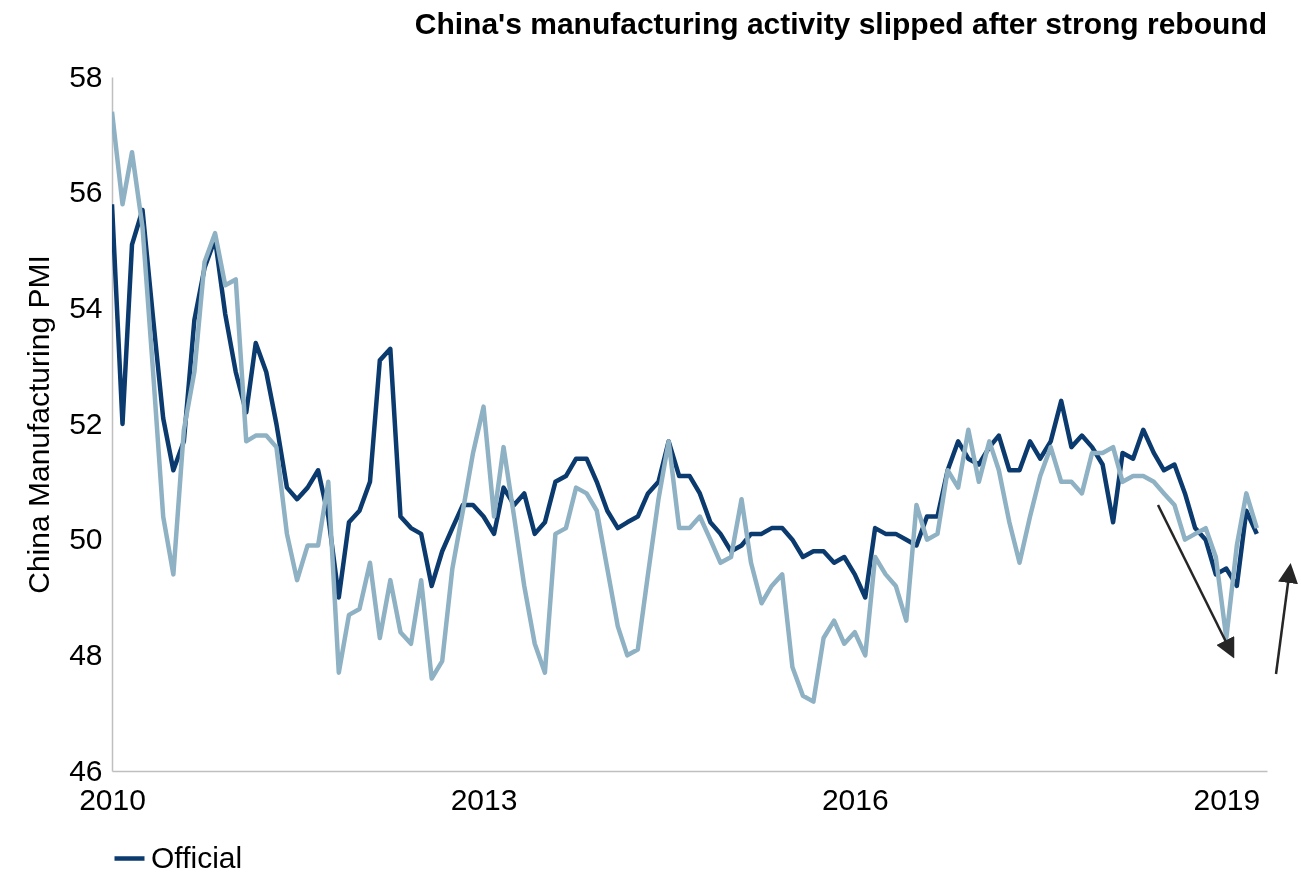  What do you see at coordinates (840, 23) in the screenshot?
I see `chart-title: China's manufacturing activity slipped after strong rebound` at bounding box center [840, 23].